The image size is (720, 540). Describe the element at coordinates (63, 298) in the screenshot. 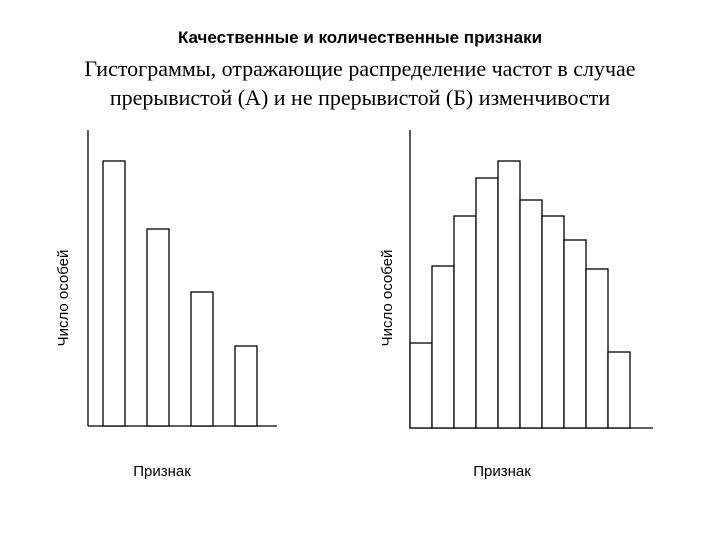

I see `histogram-a-y-label: Число особей` at that location.